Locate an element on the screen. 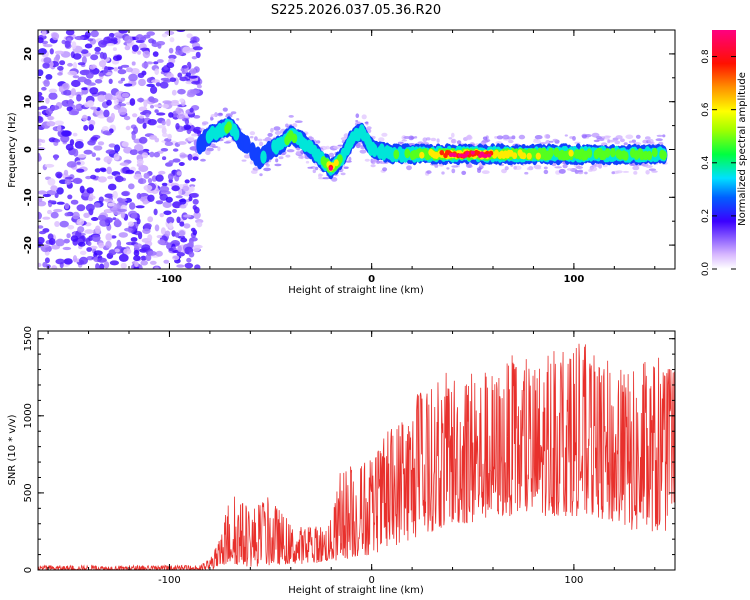 This screenshot has width=750, height=600. spectrogram-ytick-label: 10 is located at coordinates (28, 102).